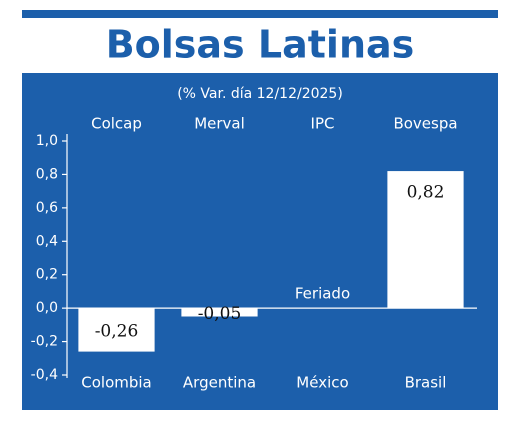  I want to click on y-tick-label: 0,4, so click(47, 241).